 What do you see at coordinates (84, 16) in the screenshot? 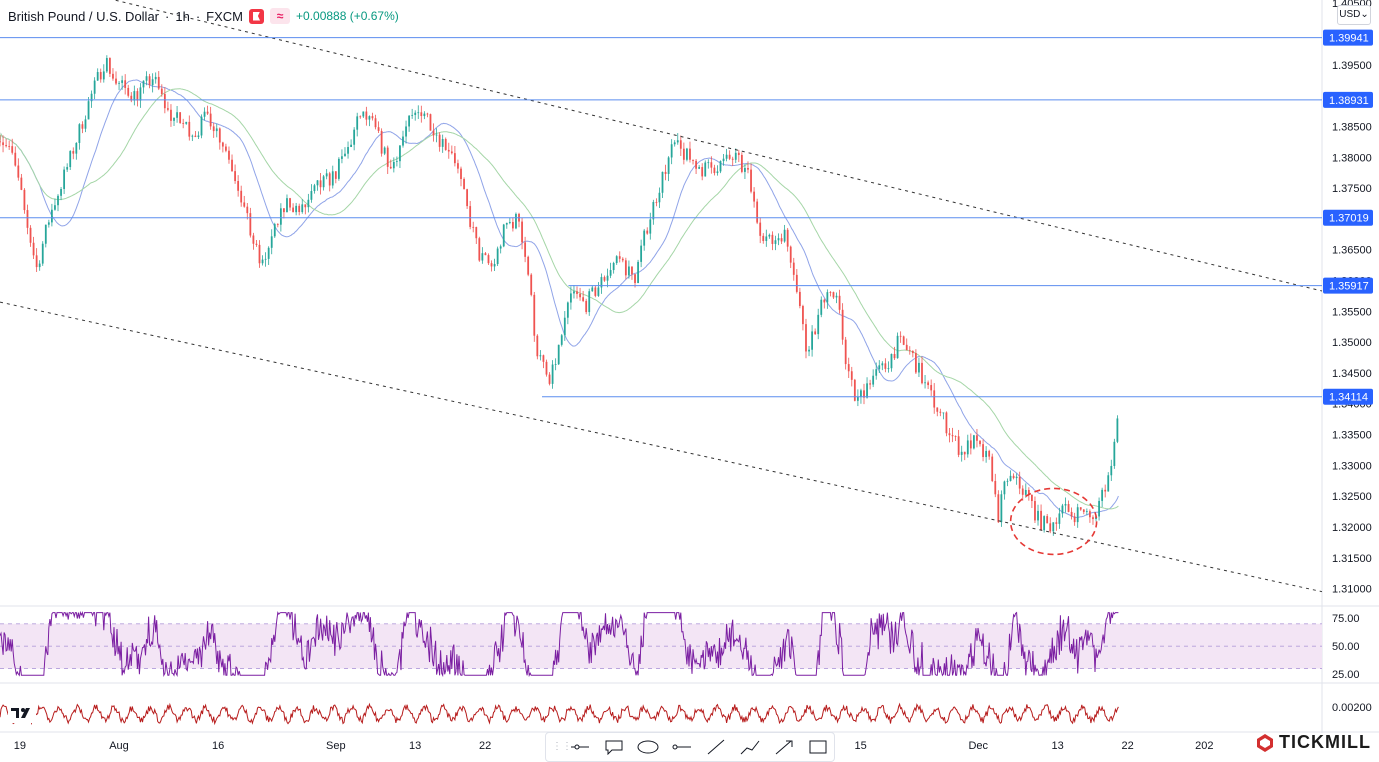
I see `symbol-title: British Pound / U.S. Dollar` at bounding box center [84, 16].